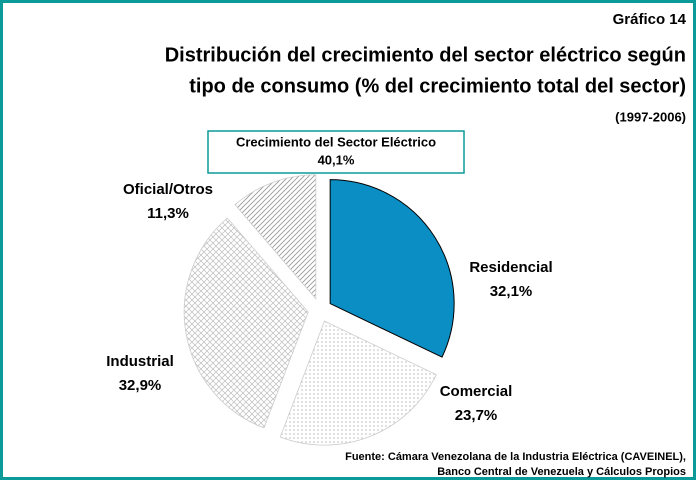 The width and height of the screenshot is (696, 480). I want to click on slice-value-label: 11,3%, so click(168, 213).